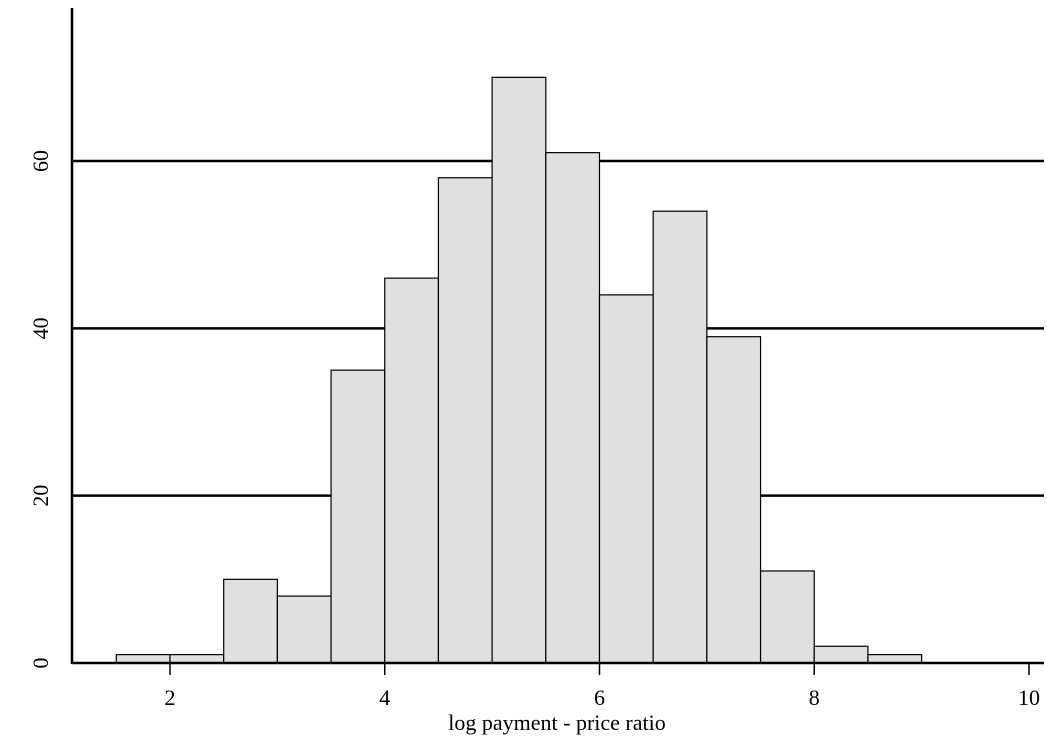  Describe the element at coordinates (40, 161) in the screenshot. I see `y-tick-label-60: 60` at that location.